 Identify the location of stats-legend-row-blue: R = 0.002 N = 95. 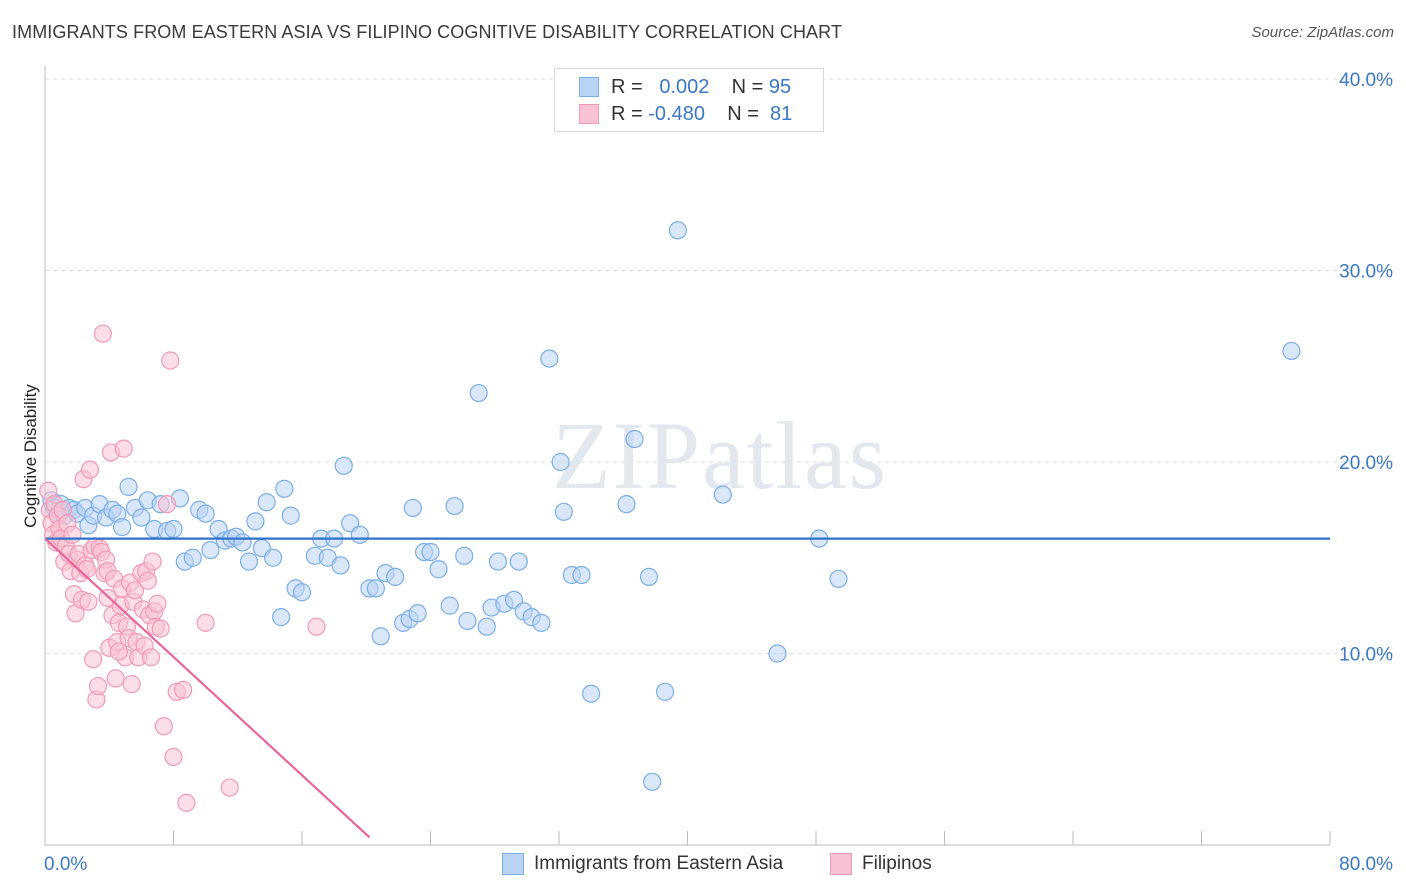
(685, 87).